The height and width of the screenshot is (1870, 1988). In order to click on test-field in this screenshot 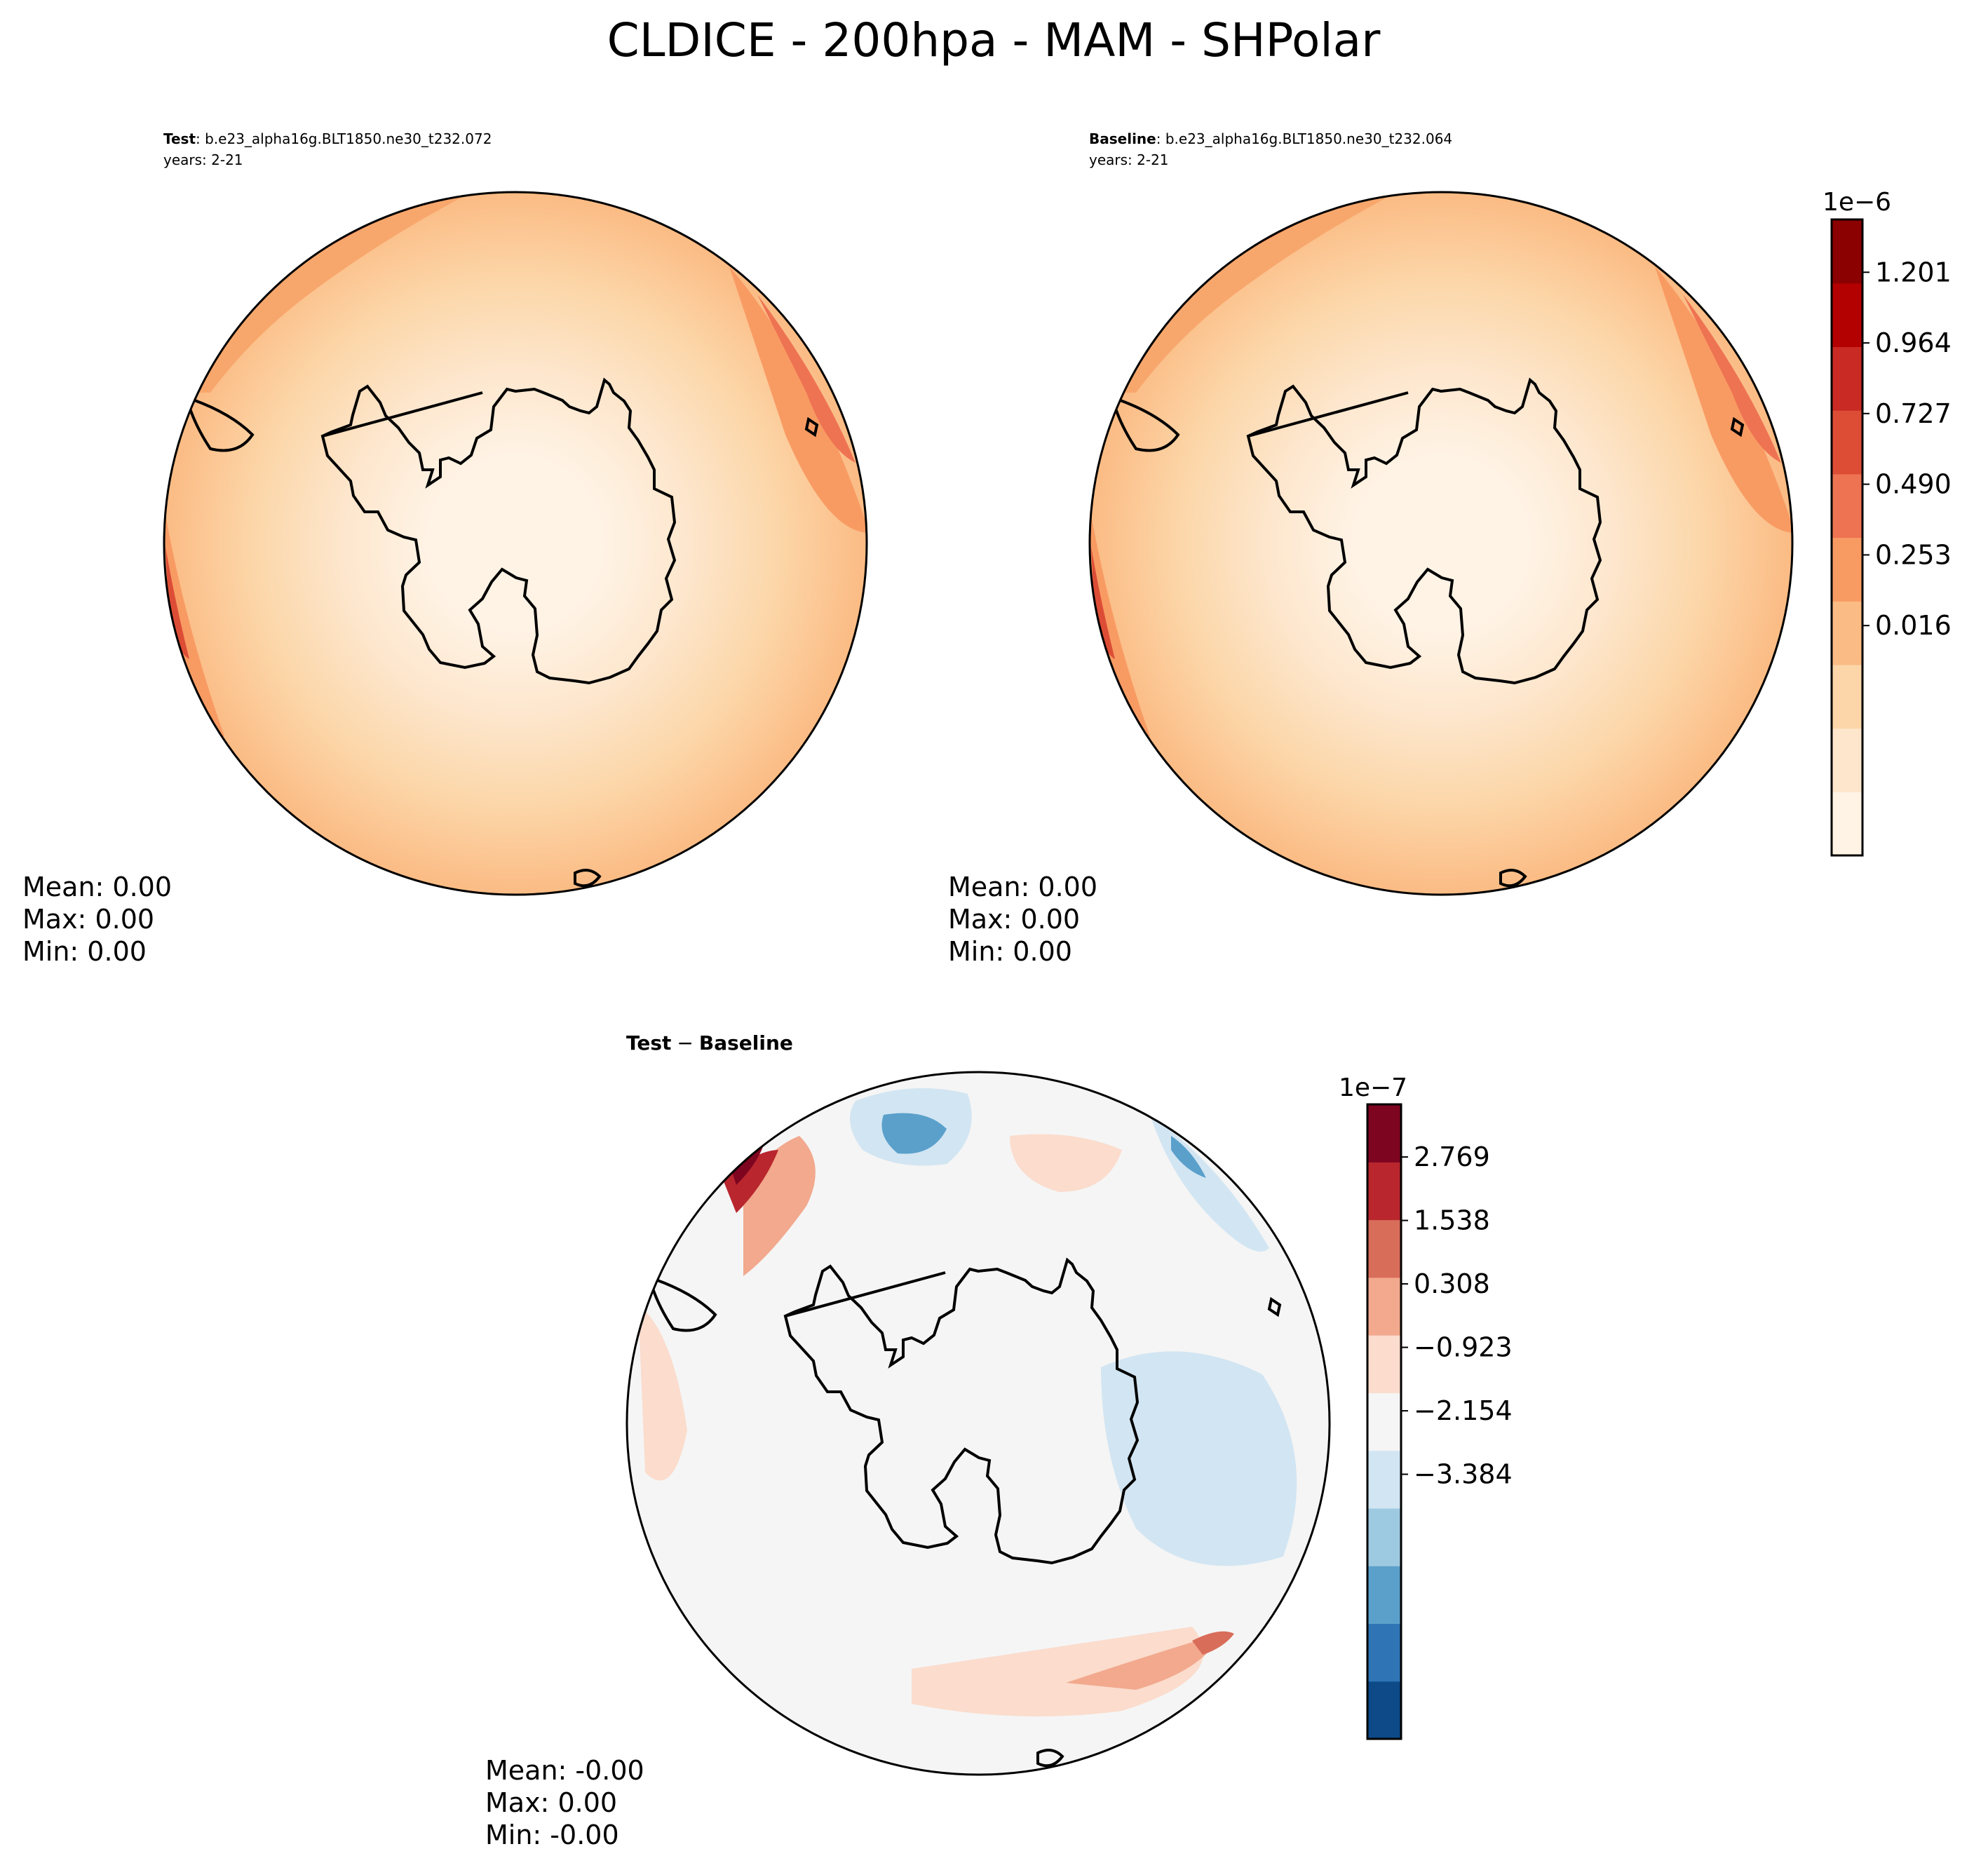, I will do `click(515, 543)`.